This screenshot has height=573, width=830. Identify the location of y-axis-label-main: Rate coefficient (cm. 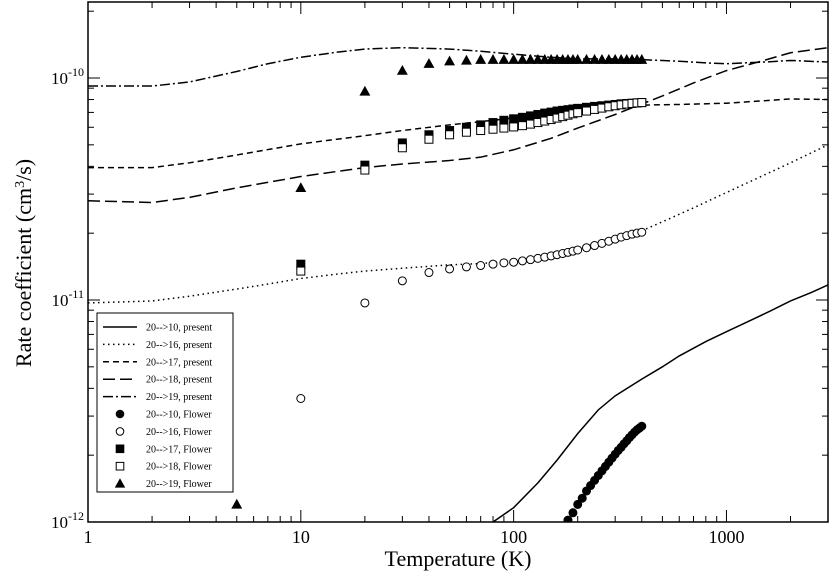
(23, 277).